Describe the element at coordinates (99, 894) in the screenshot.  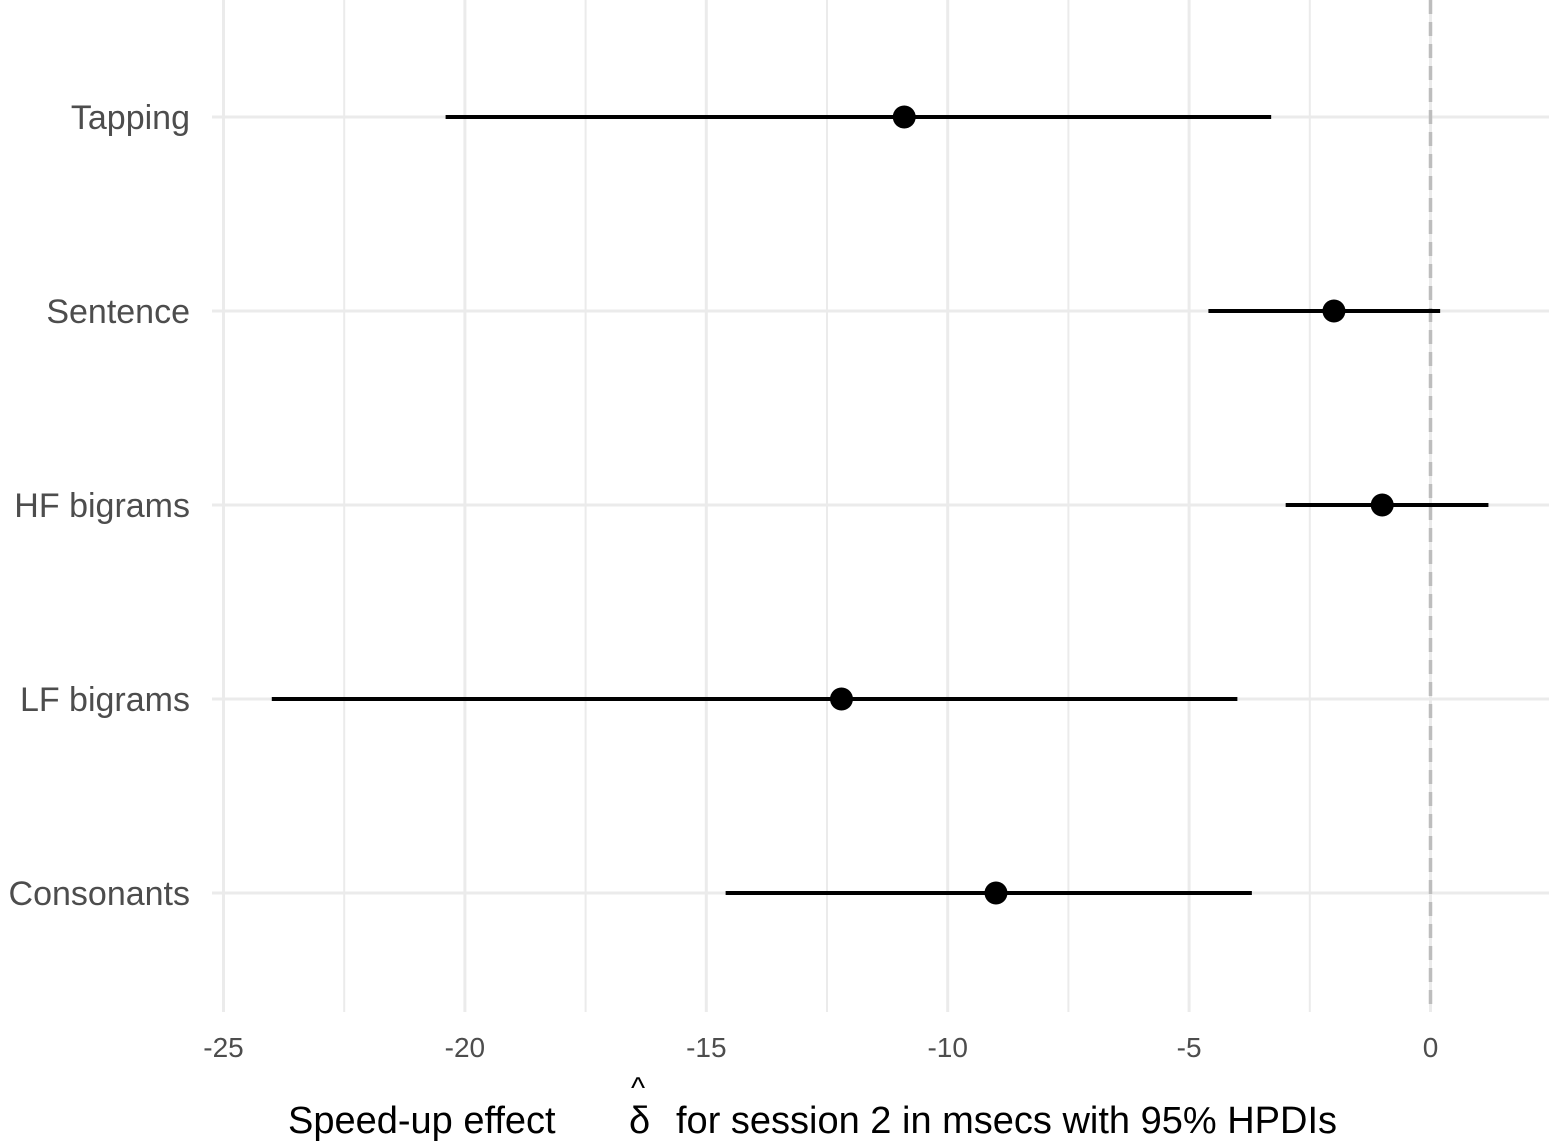
I see `category-label: Consonants` at that location.